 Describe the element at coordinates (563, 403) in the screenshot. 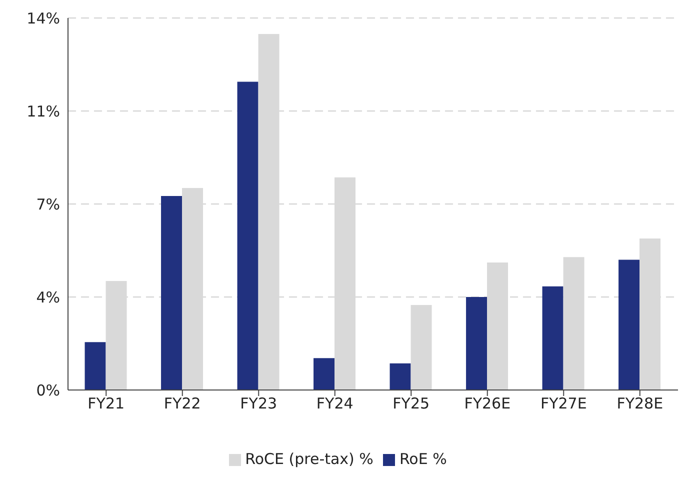

I see `x-tick-label: FY27E` at that location.